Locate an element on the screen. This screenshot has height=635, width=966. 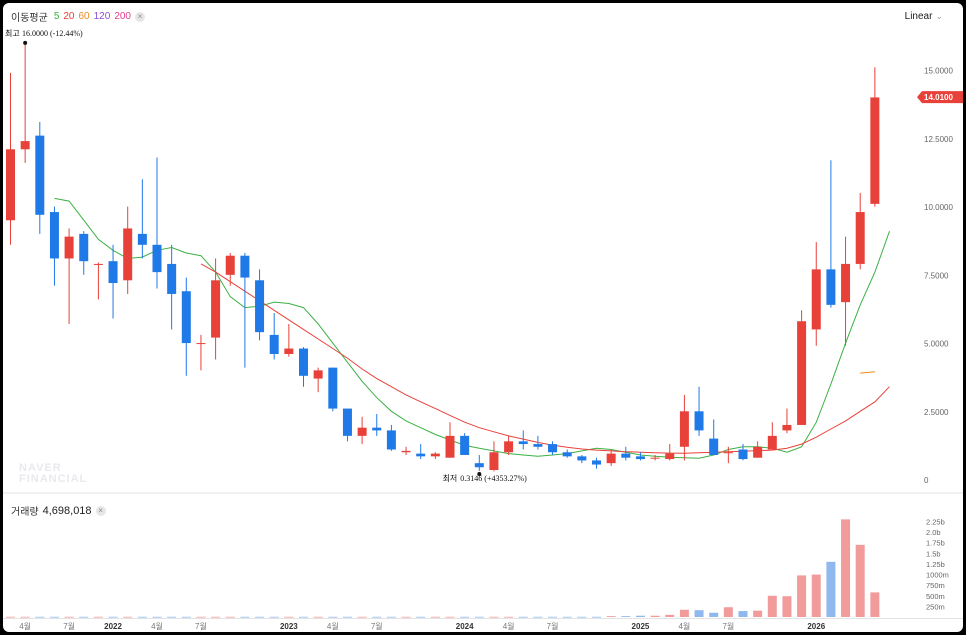
ma-legend-200: 200 is located at coordinates (122, 16).